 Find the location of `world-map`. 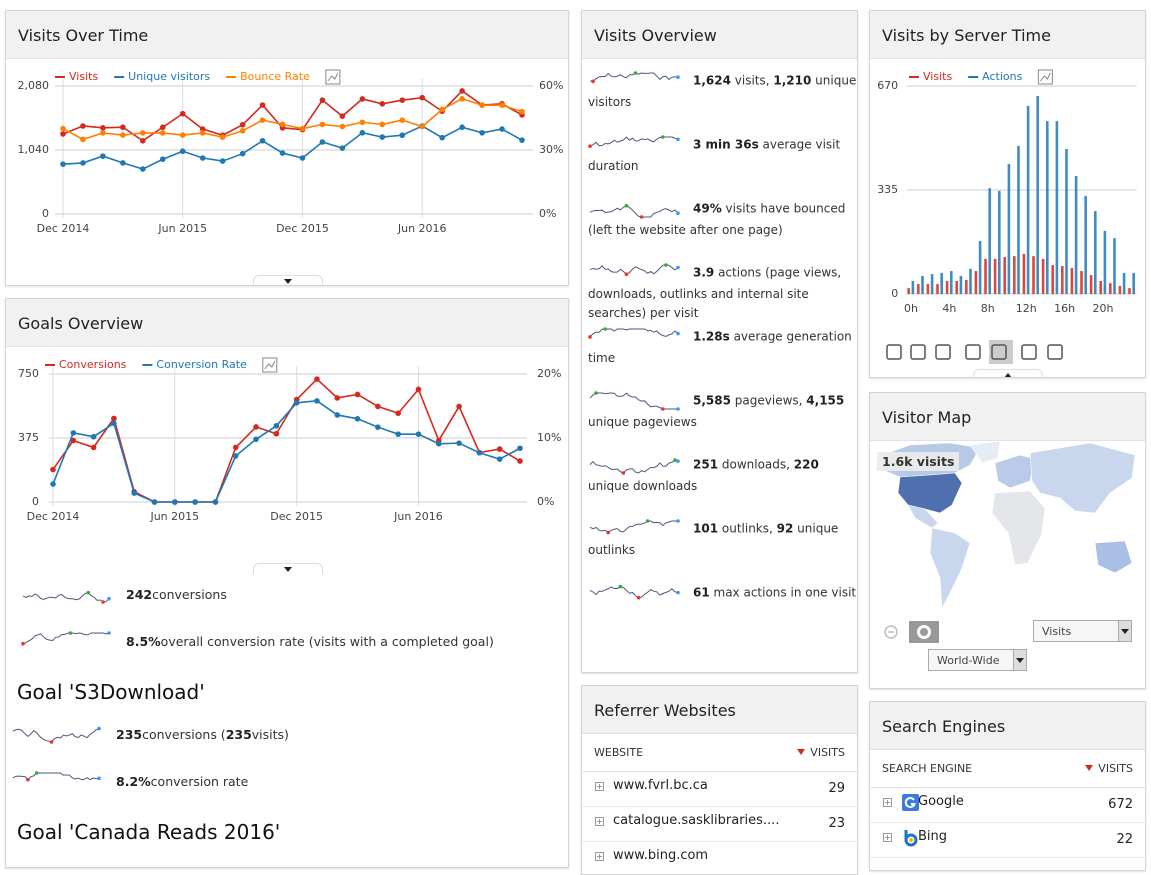

world-map is located at coordinates (1007, 531).